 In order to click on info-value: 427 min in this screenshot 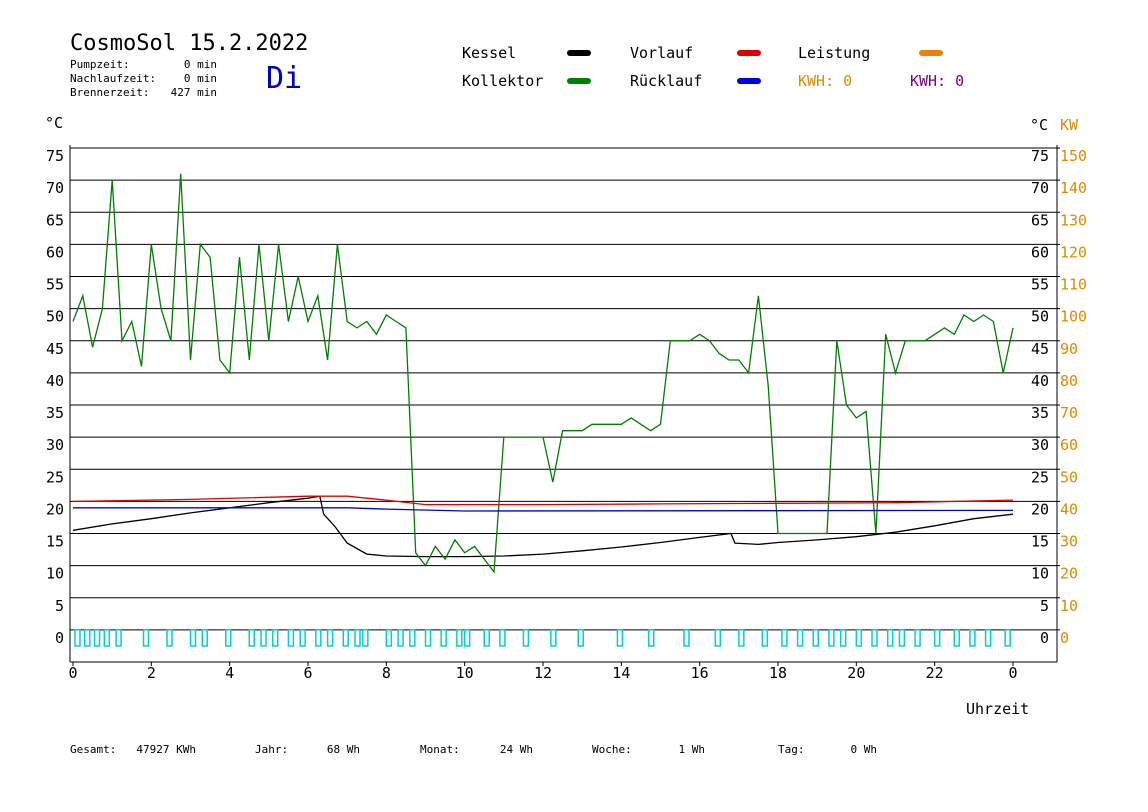, I will do `click(194, 92)`.